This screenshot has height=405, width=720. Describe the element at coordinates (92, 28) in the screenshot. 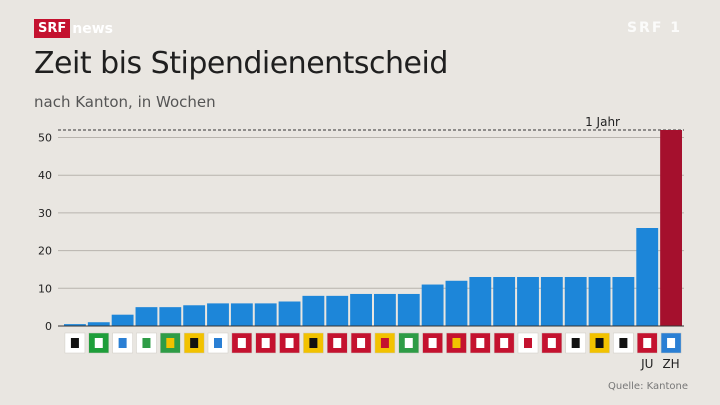

I see `news-logo-text: news` at that location.